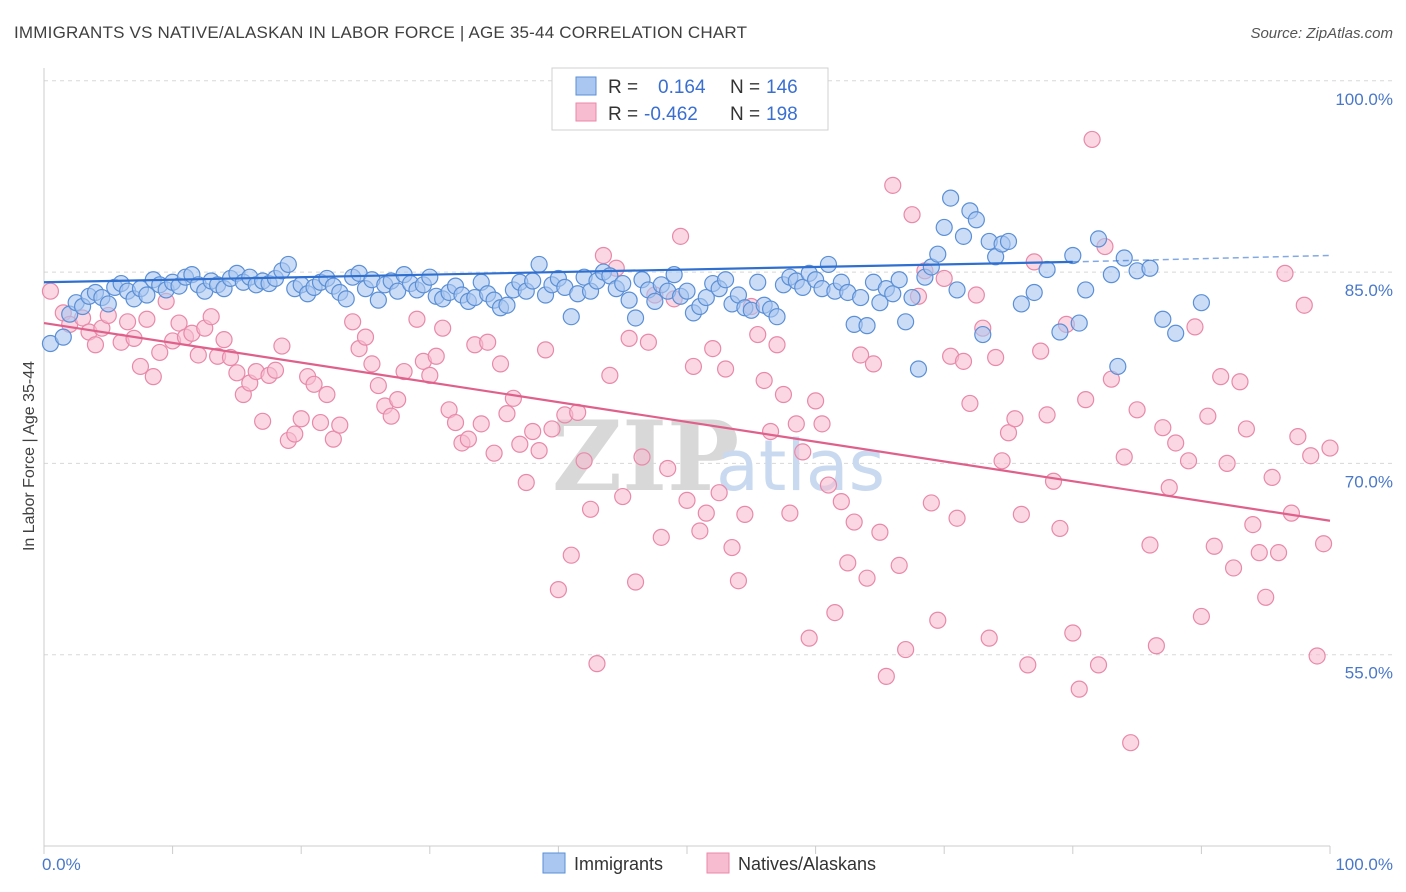 This screenshot has width=1406, height=892. What do you see at coordinates (782, 114) in the screenshot?
I see `legend-n-value-natives: 198` at bounding box center [782, 114].